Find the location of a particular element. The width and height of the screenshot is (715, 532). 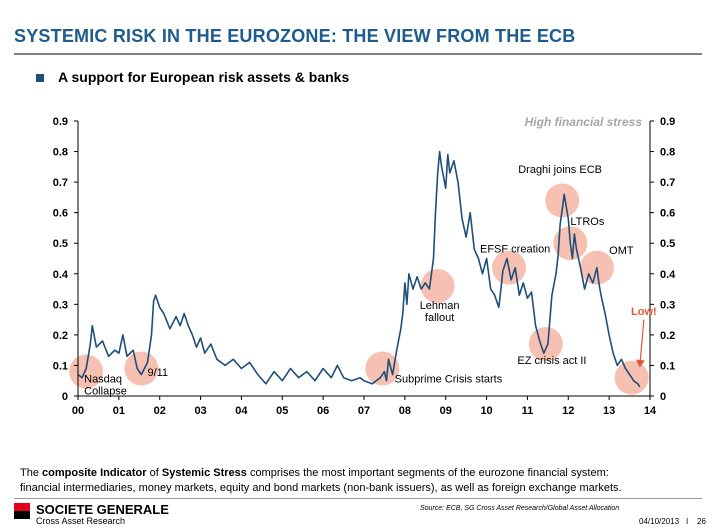

annotation-lehman: Lehman fallout is located at coordinates (440, 312).